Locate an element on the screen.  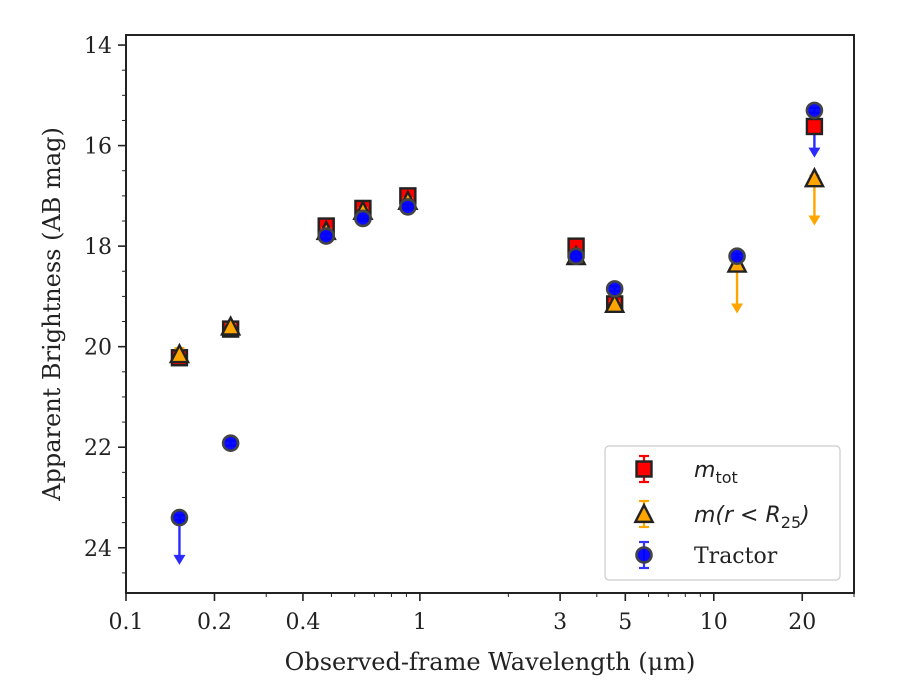
x-tick-label: 20 is located at coordinates (802, 622).